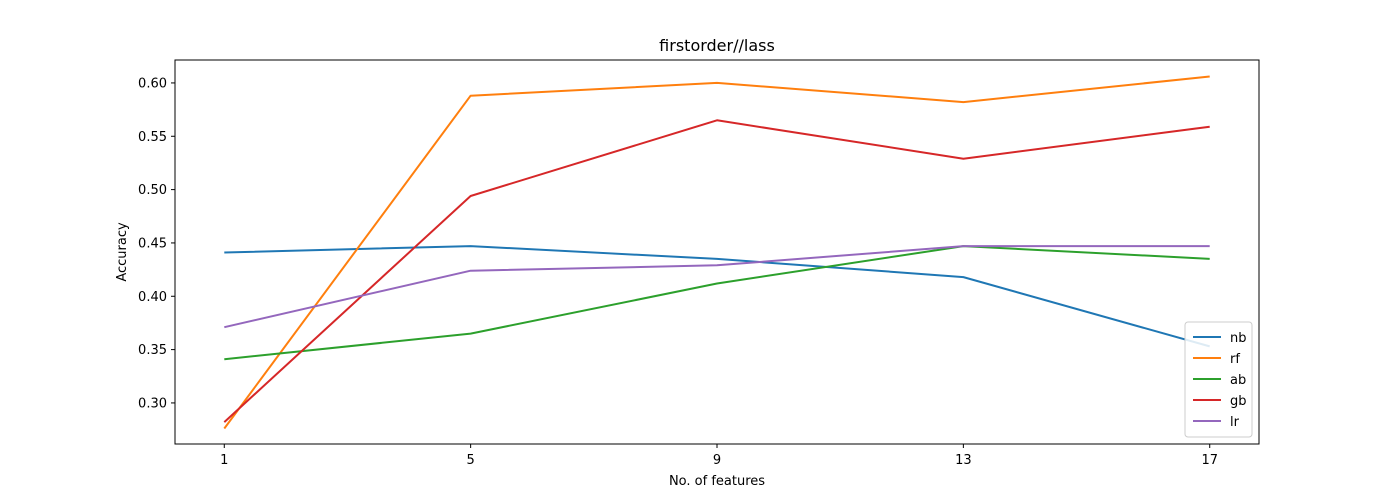 This screenshot has height=500, width=1400. I want to click on y-tick-label: 0.40, so click(152, 297).